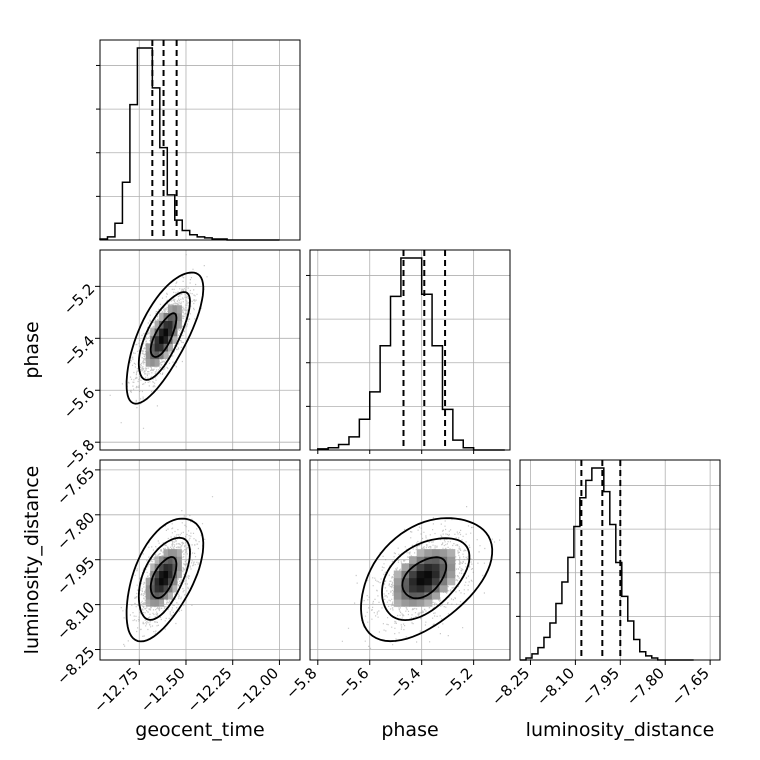 The image size is (760, 760). I want to click on y-axis-label-phase: phase, so click(32, 349).